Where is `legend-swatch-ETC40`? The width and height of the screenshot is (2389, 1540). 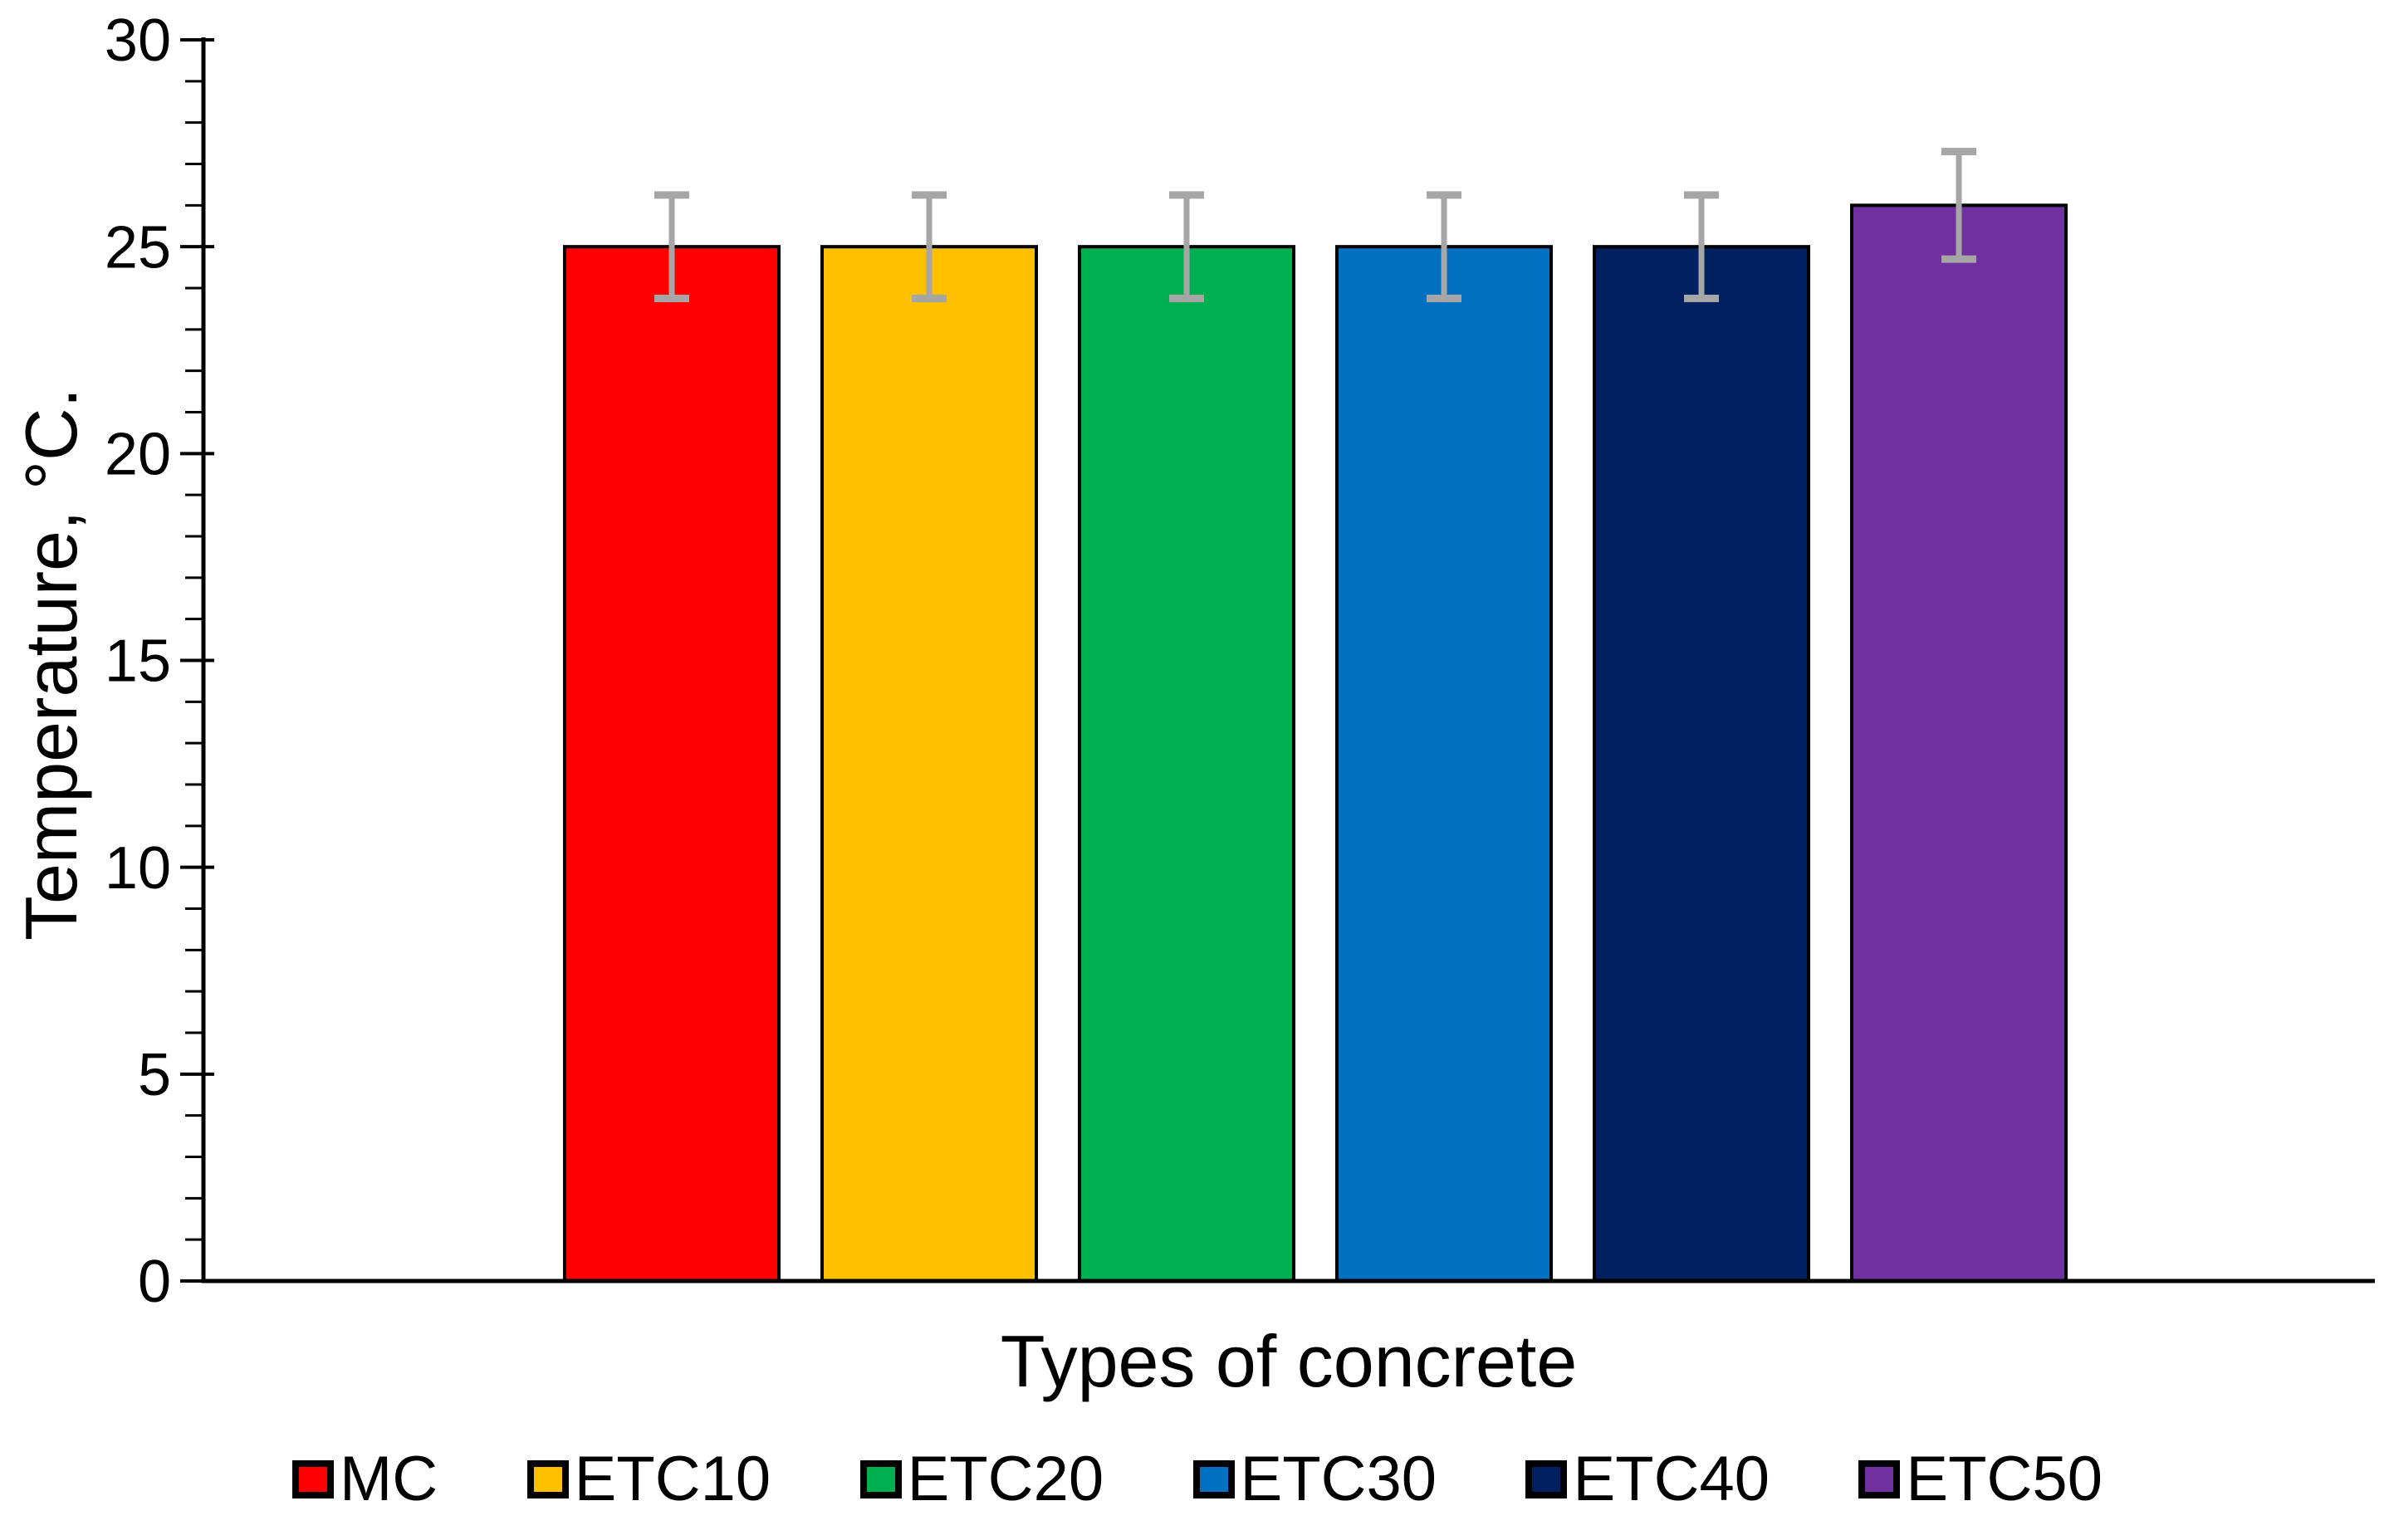
legend-swatch-ETC40 is located at coordinates (1546, 1479).